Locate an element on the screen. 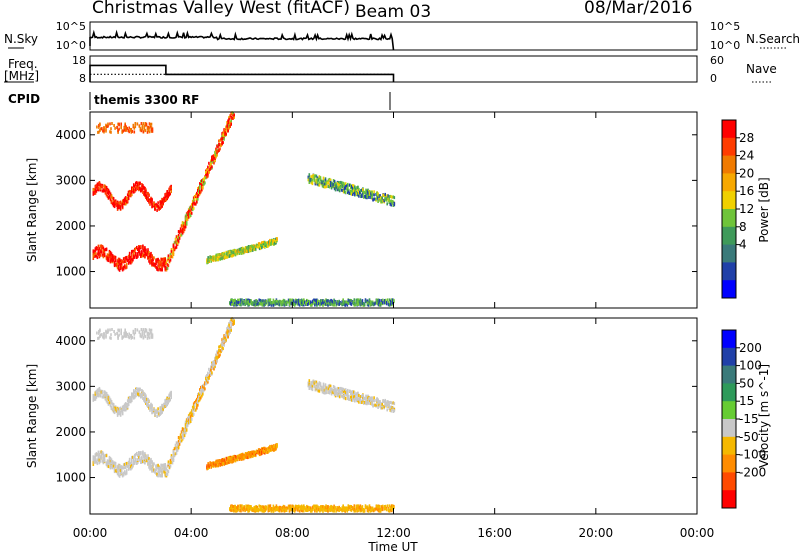 The width and height of the screenshot is (800, 554). nsearch-tick-bottom: 10^0 is located at coordinates (725, 45).